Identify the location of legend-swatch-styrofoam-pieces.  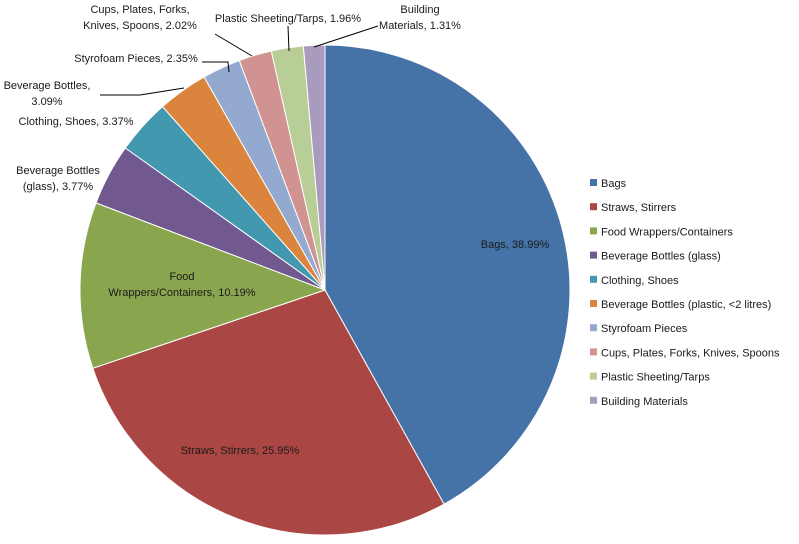
(593, 328).